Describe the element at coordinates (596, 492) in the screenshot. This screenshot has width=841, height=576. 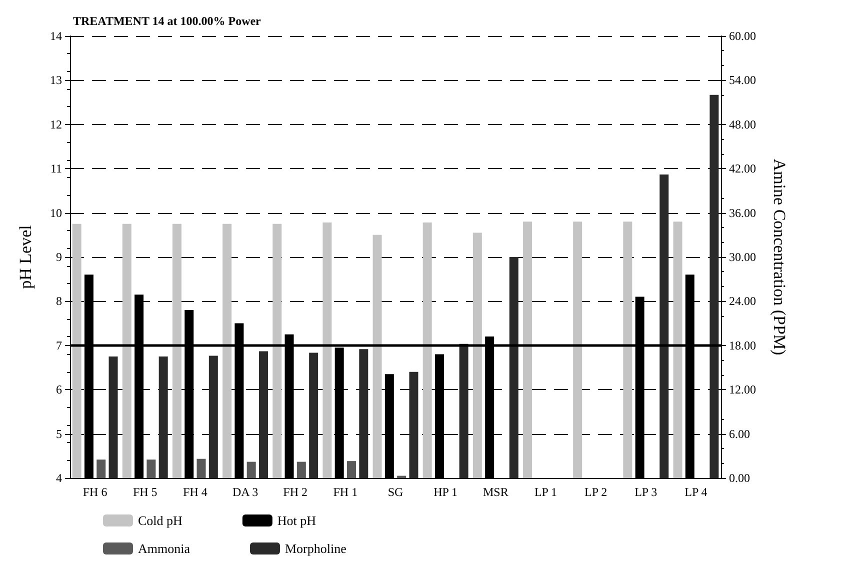
I see `x-tick-label: LP 2` at that location.